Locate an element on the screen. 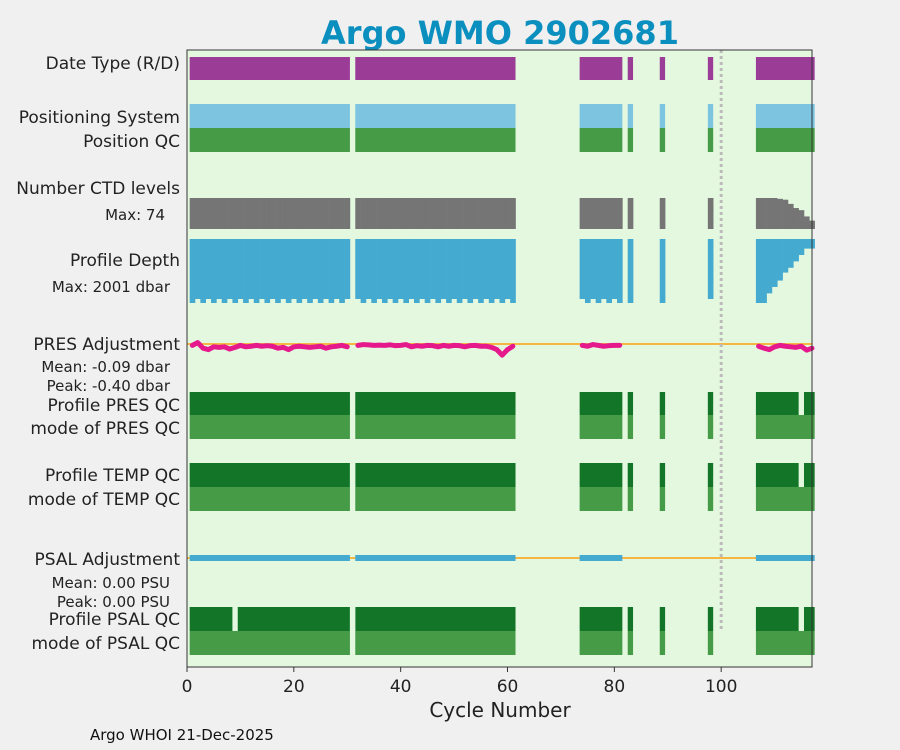  x-tick-label-60: 60 is located at coordinates (508, 687).